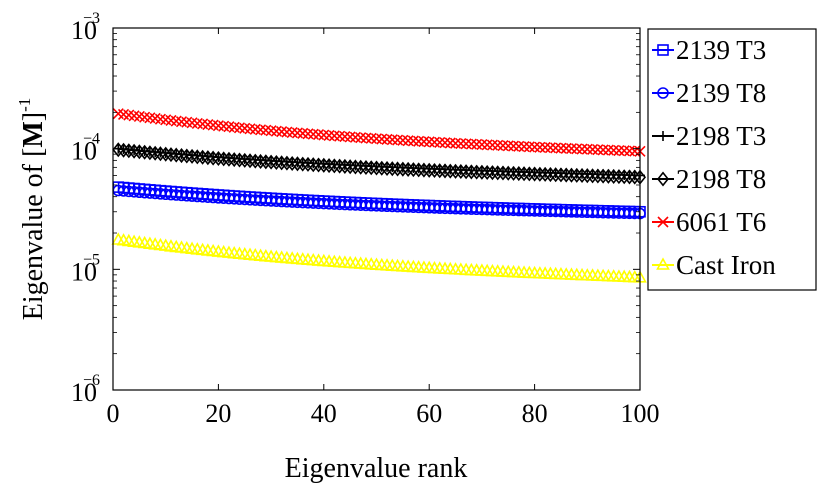 The image size is (820, 490). What do you see at coordinates (91, 259) in the screenshot?
I see `y-tick-exponent: −5` at bounding box center [91, 259].